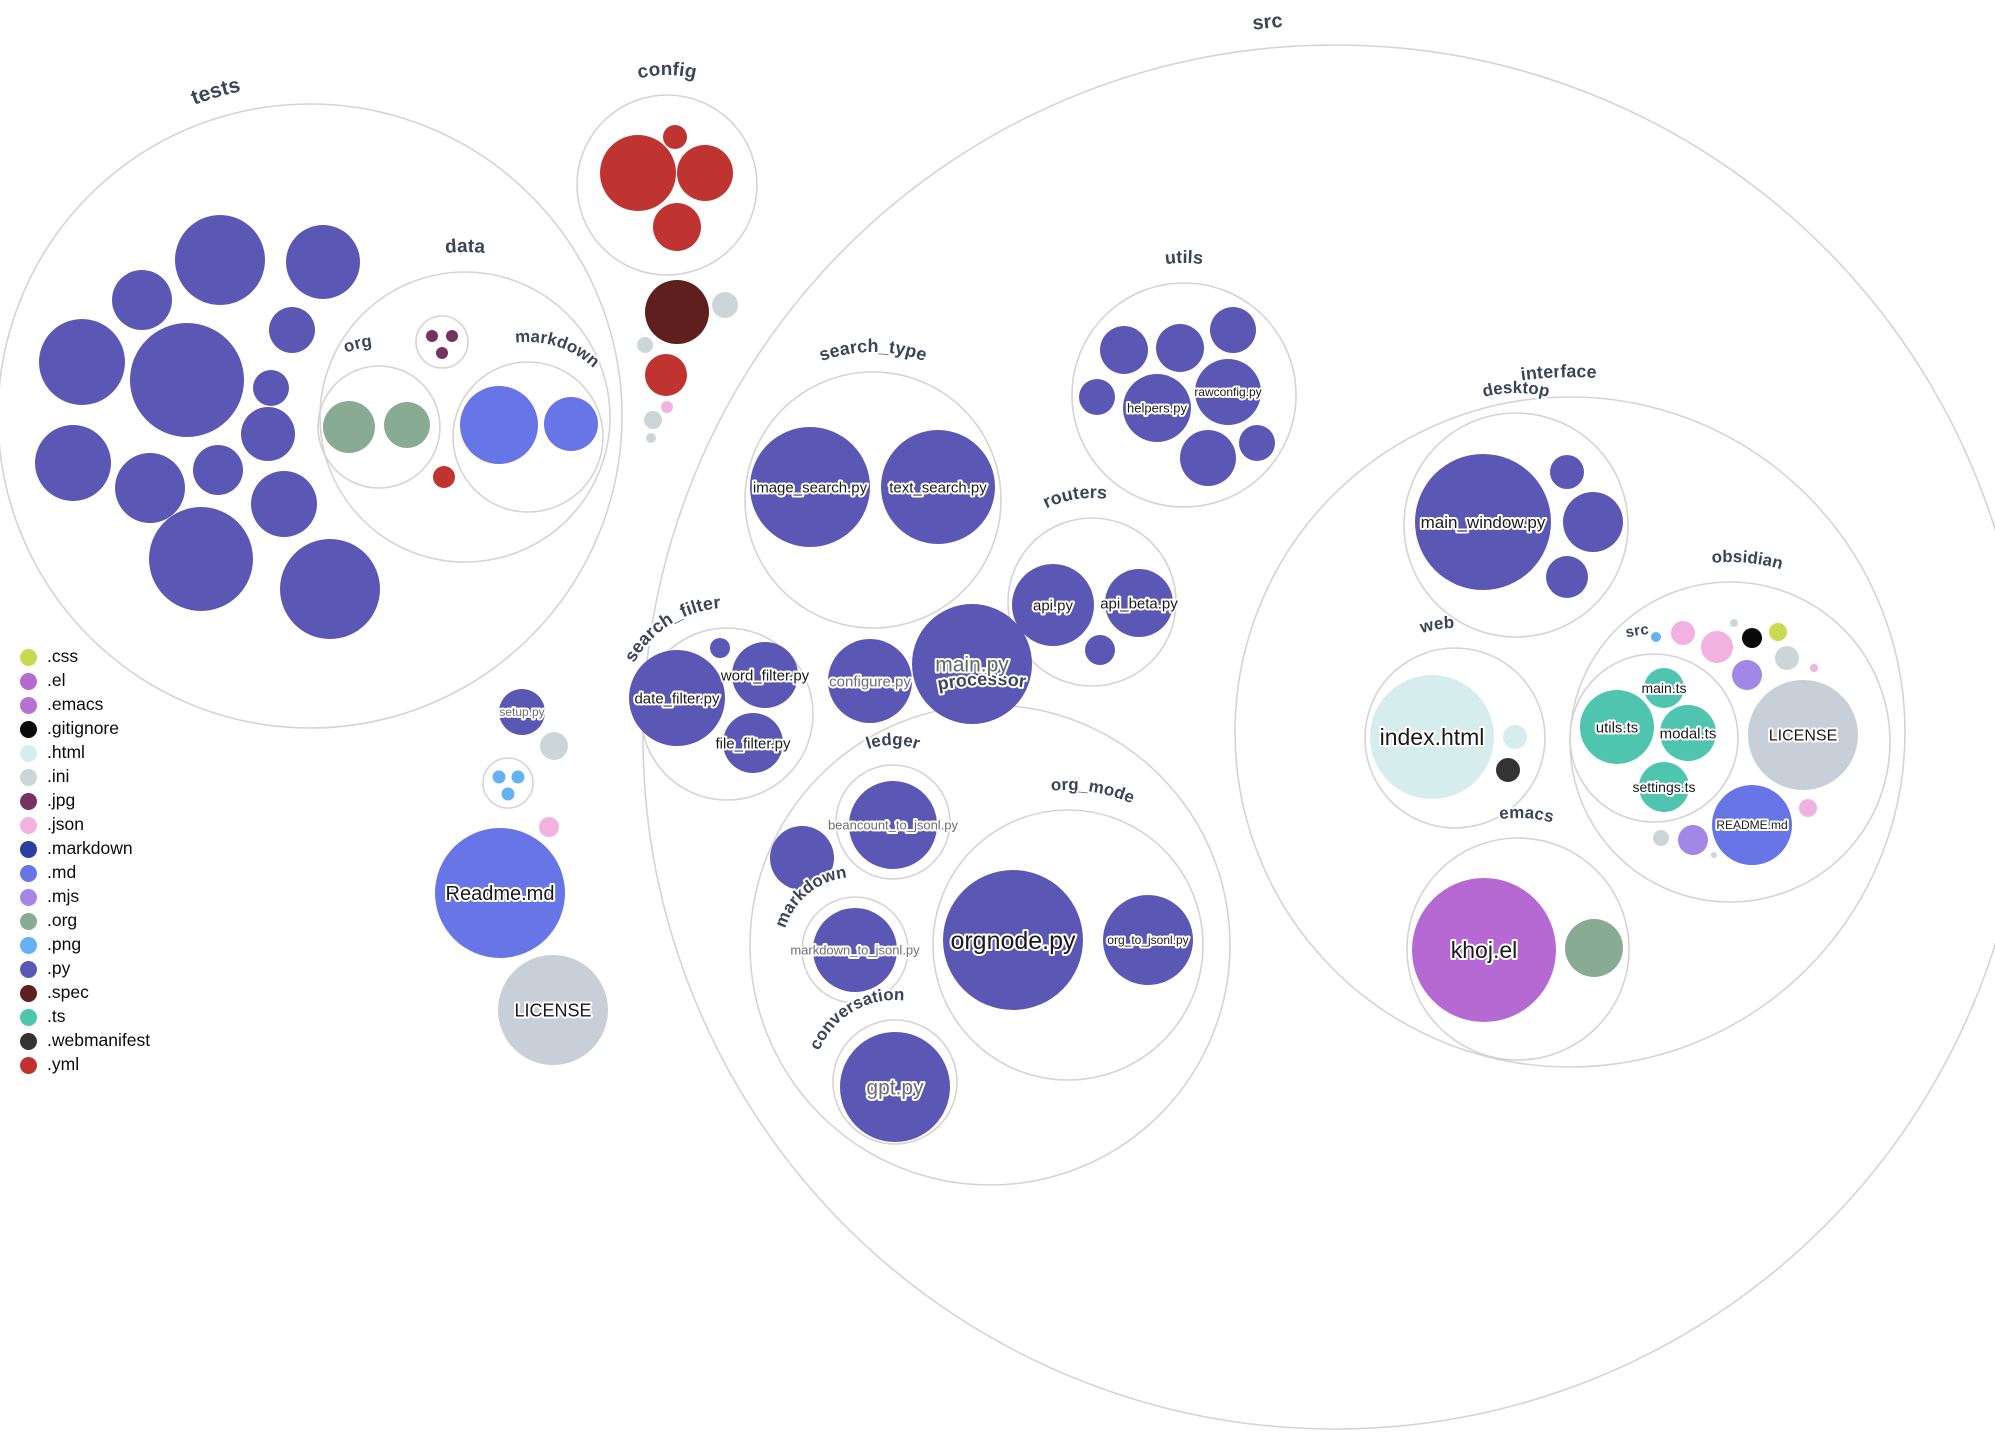  I want to click on file-circle-markdown_to_jsonl.py, so click(855, 950).